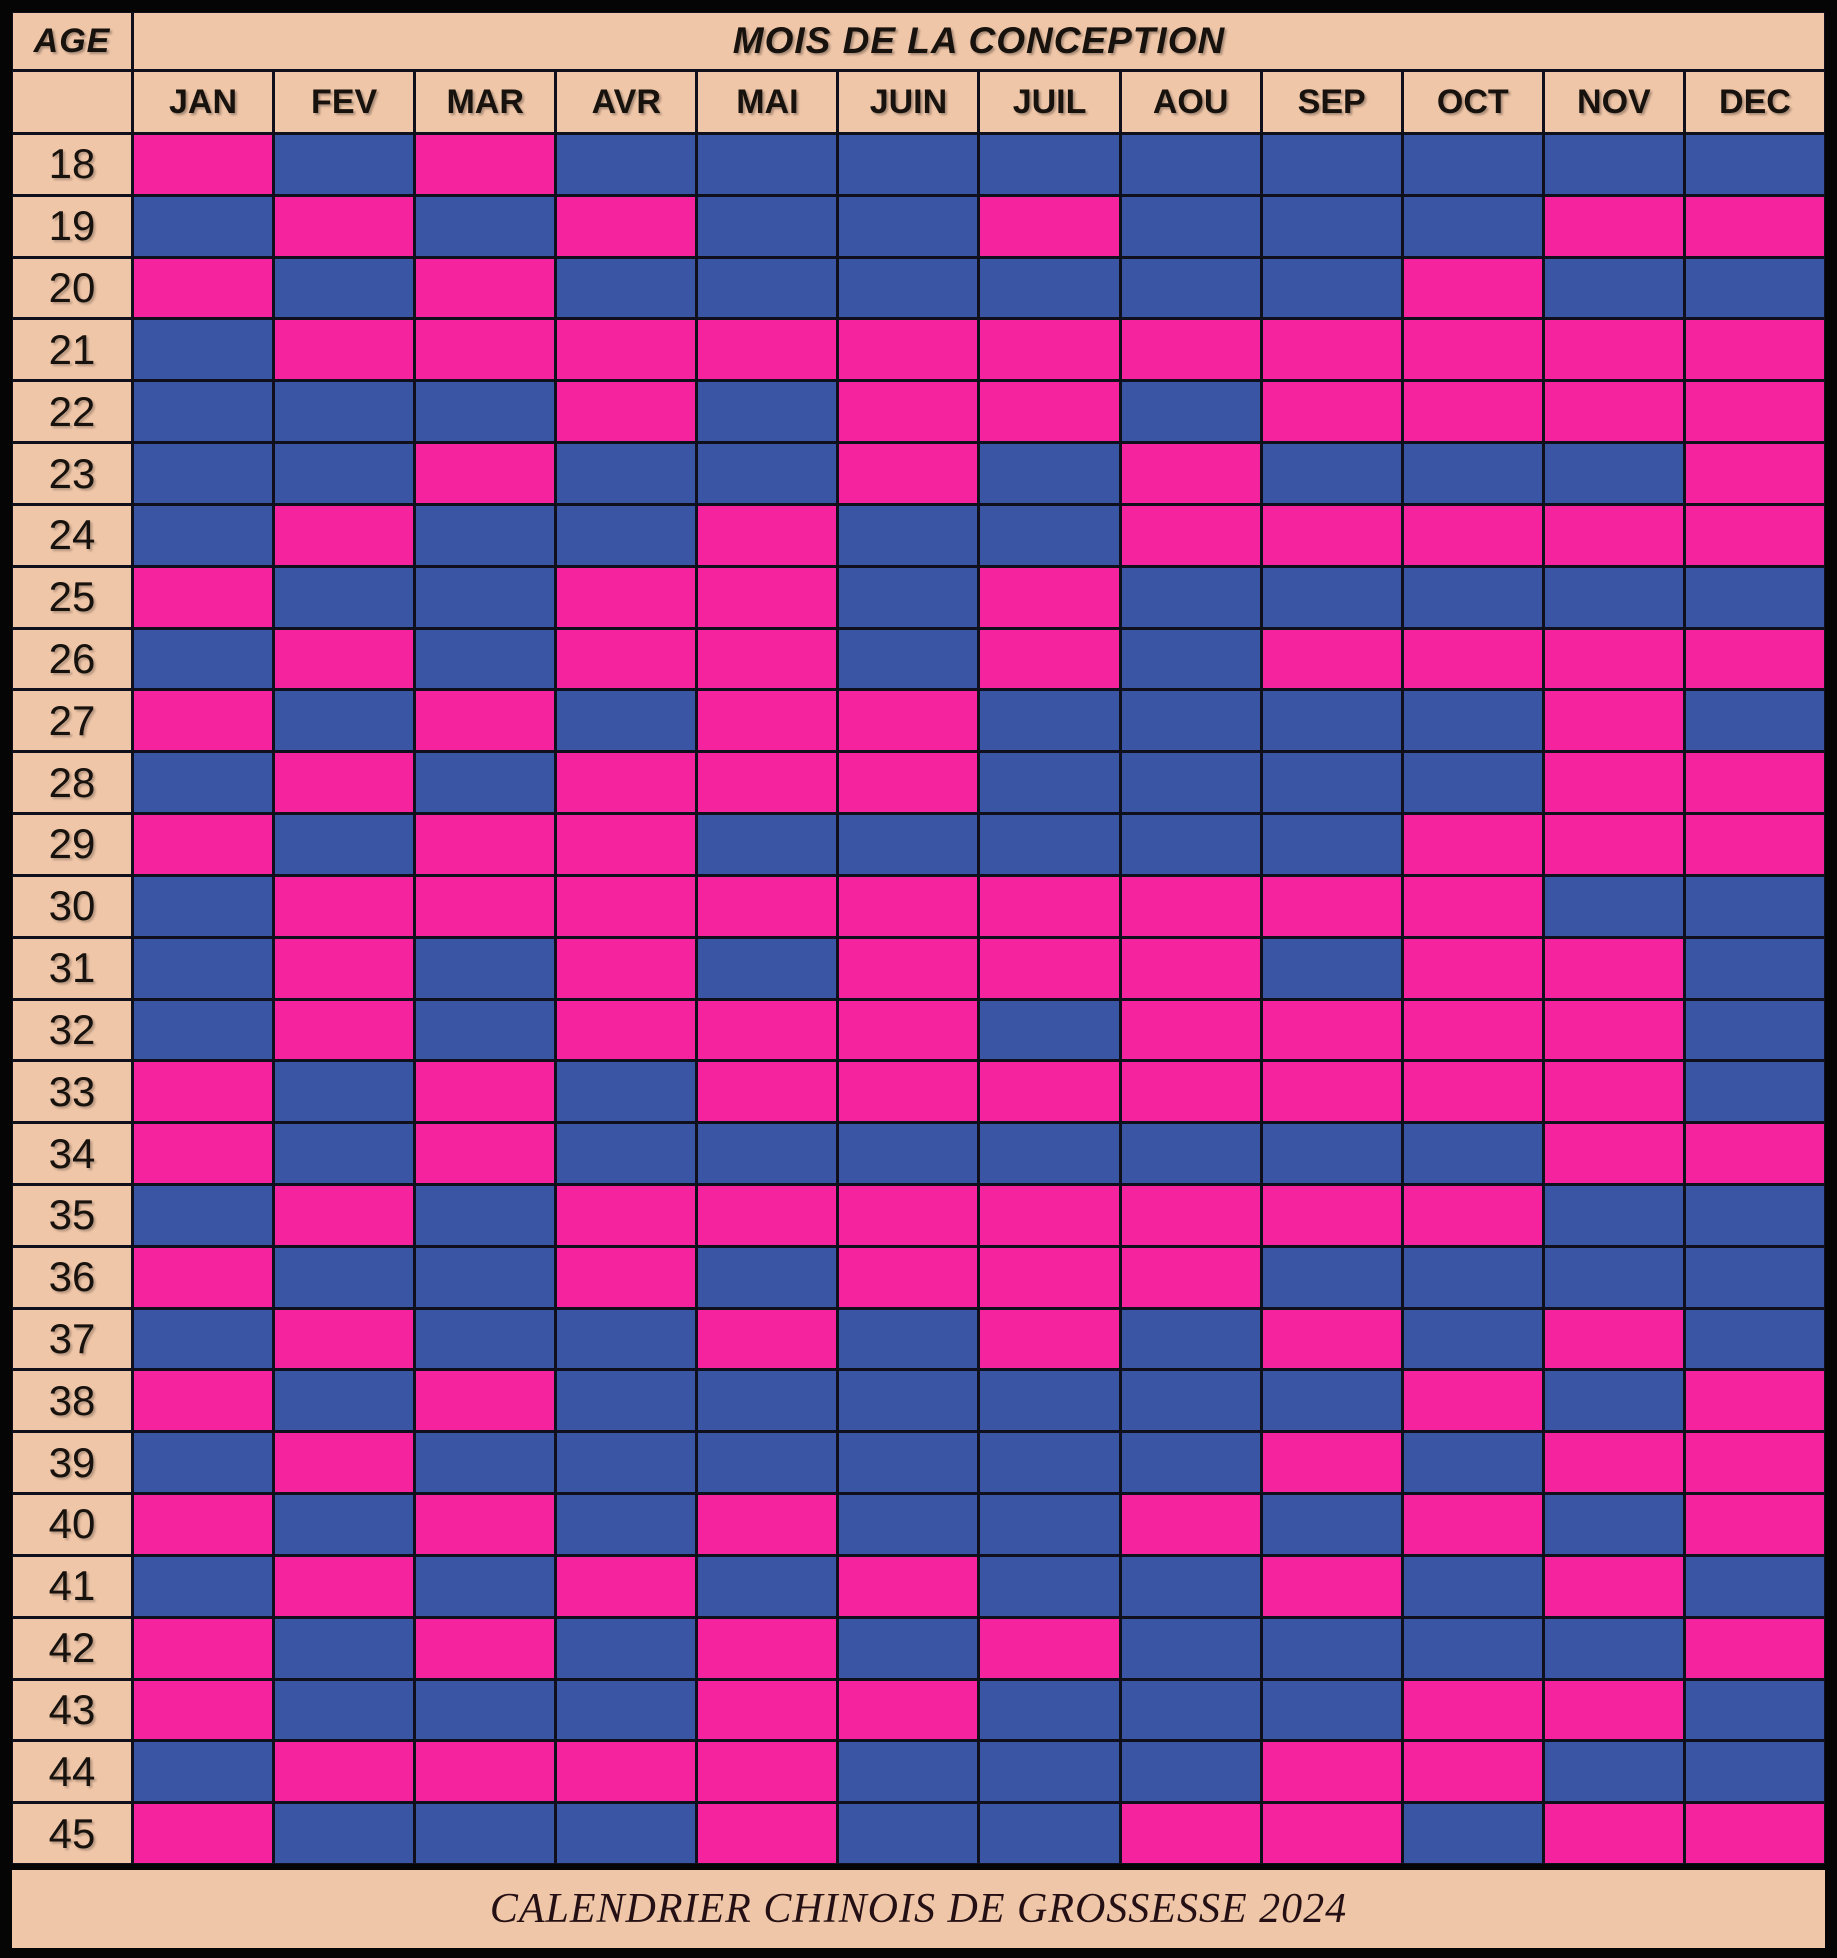 The height and width of the screenshot is (1958, 1837). What do you see at coordinates (1190, 1277) in the screenshot?
I see `calendar-cell-age36-aou` at bounding box center [1190, 1277].